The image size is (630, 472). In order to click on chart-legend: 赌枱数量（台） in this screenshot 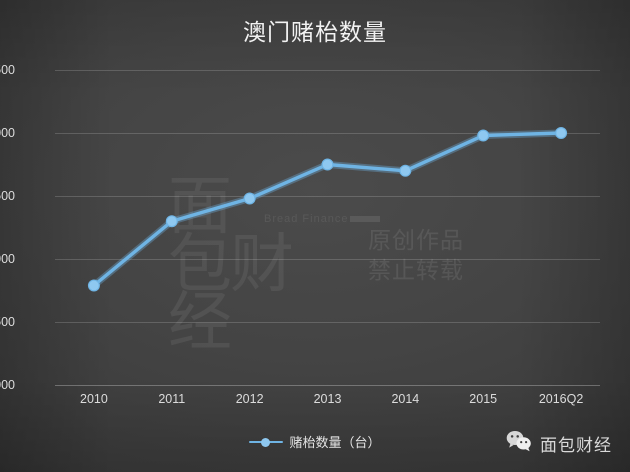, I will do `click(315, 441)`.